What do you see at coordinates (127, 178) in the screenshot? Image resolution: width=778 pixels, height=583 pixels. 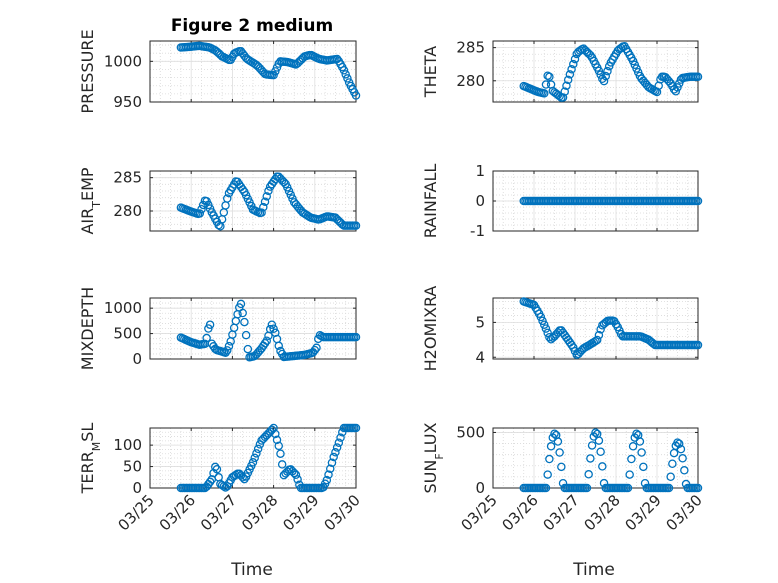 I see `y-tick-label: 285` at bounding box center [127, 178].